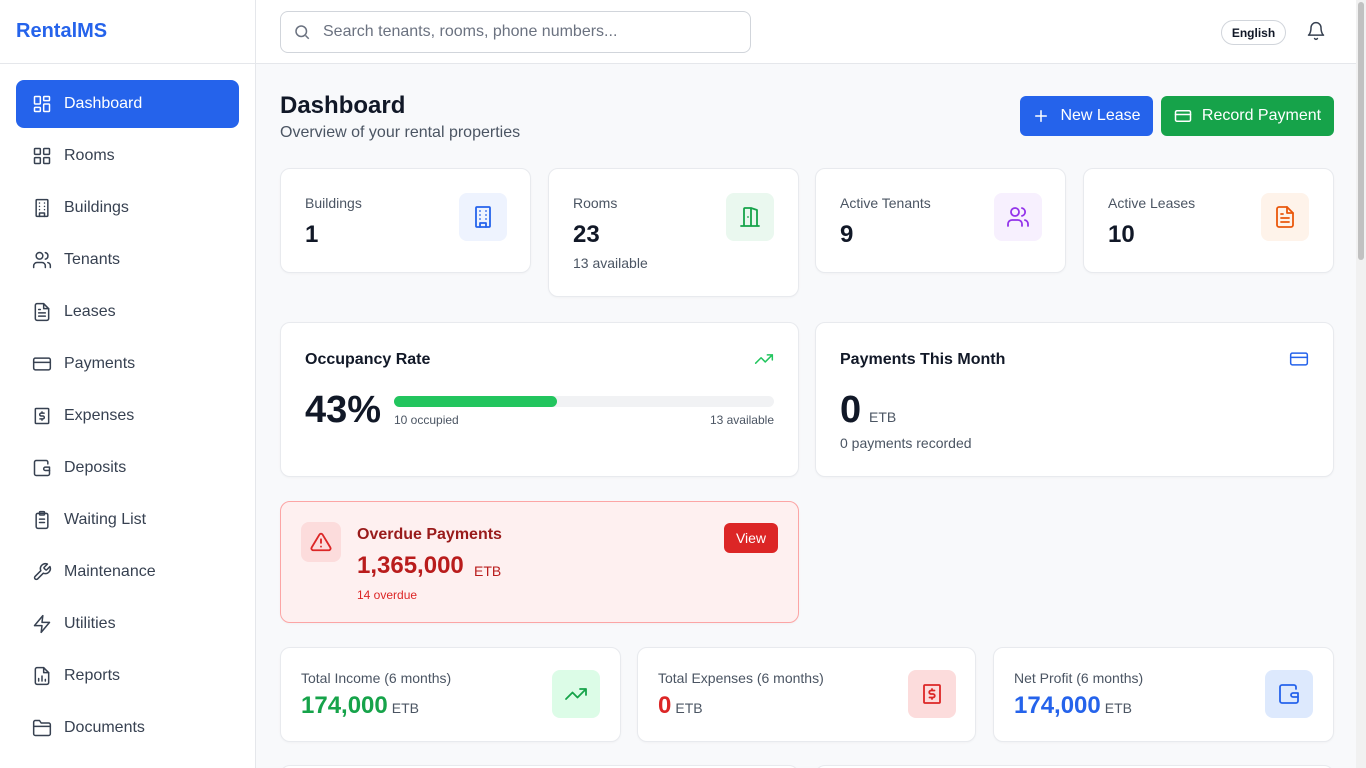  What do you see at coordinates (1057, 705) in the screenshot?
I see `profit-value: 174,000` at bounding box center [1057, 705].